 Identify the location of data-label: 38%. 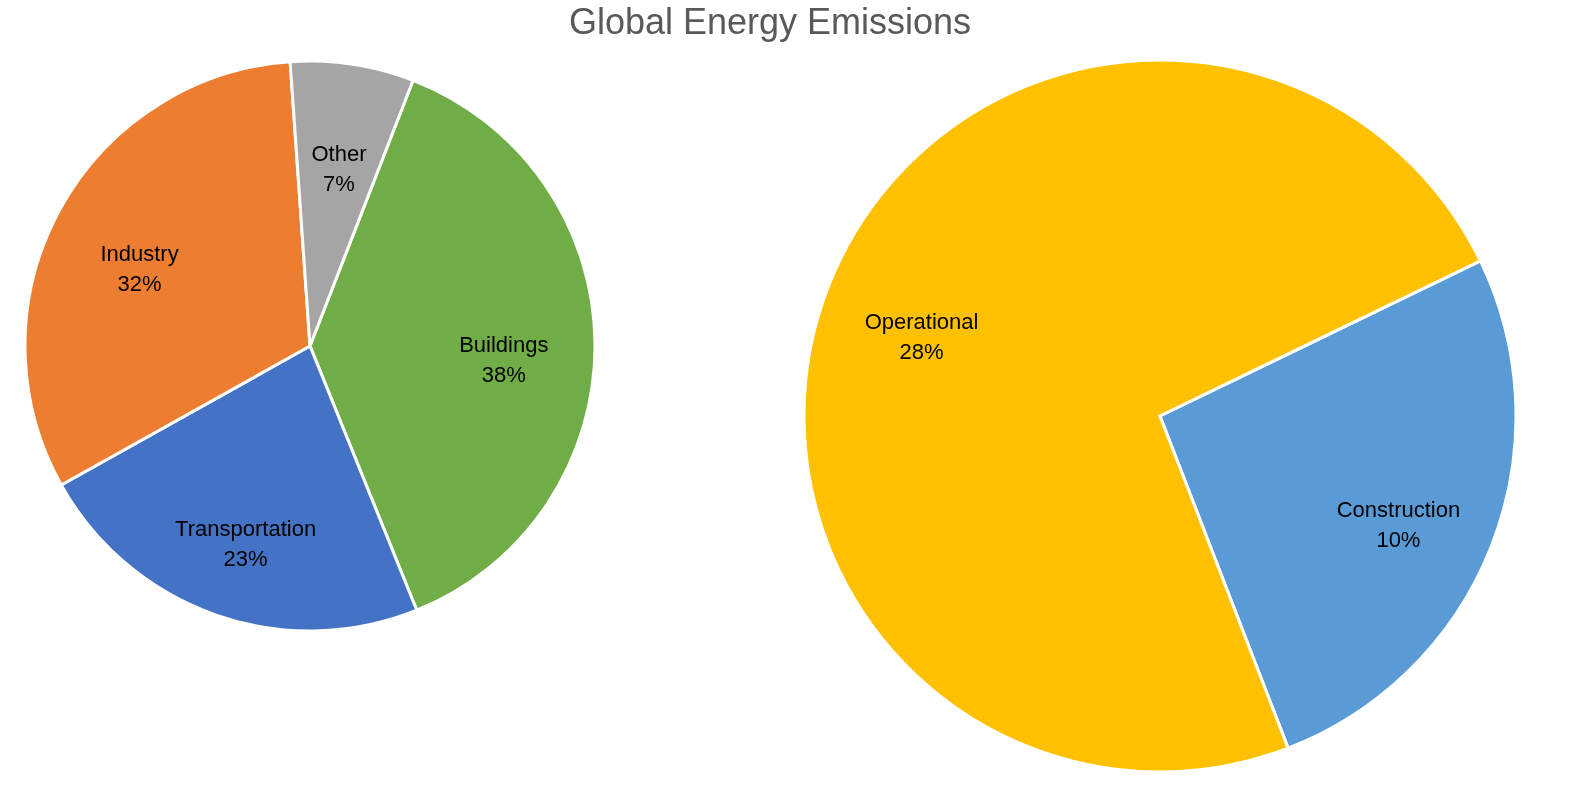
(503, 374).